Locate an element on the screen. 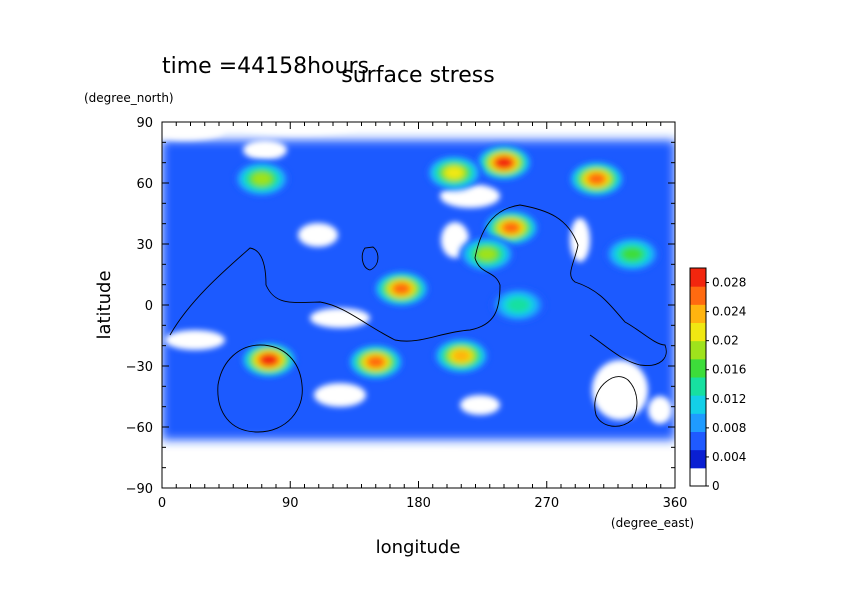 This screenshot has width=842, height=595. y-tick-labels: 90 60 30 0 −30 −60 −90 is located at coordinates (139, 306).